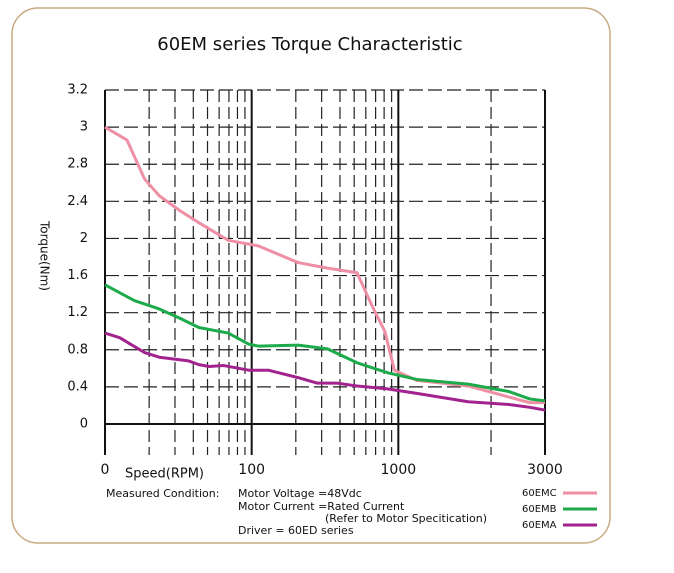  I want to click on y-tick-label: 0.8, so click(77, 349).